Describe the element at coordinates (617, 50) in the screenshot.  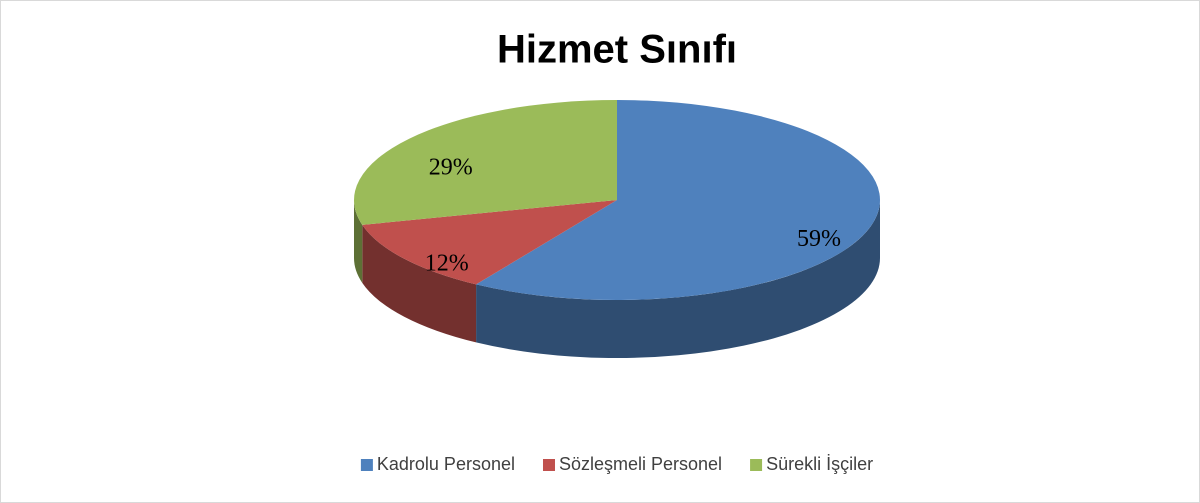
I see `chart-title: Hizmet Sınıfı` at that location.